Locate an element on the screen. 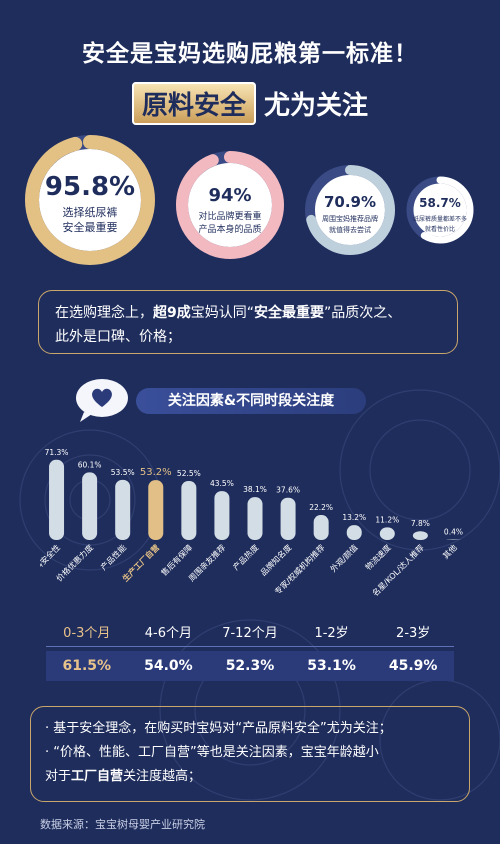 This screenshot has height=844, width=500. ring-description: 安全最重要 is located at coordinates (90, 227).